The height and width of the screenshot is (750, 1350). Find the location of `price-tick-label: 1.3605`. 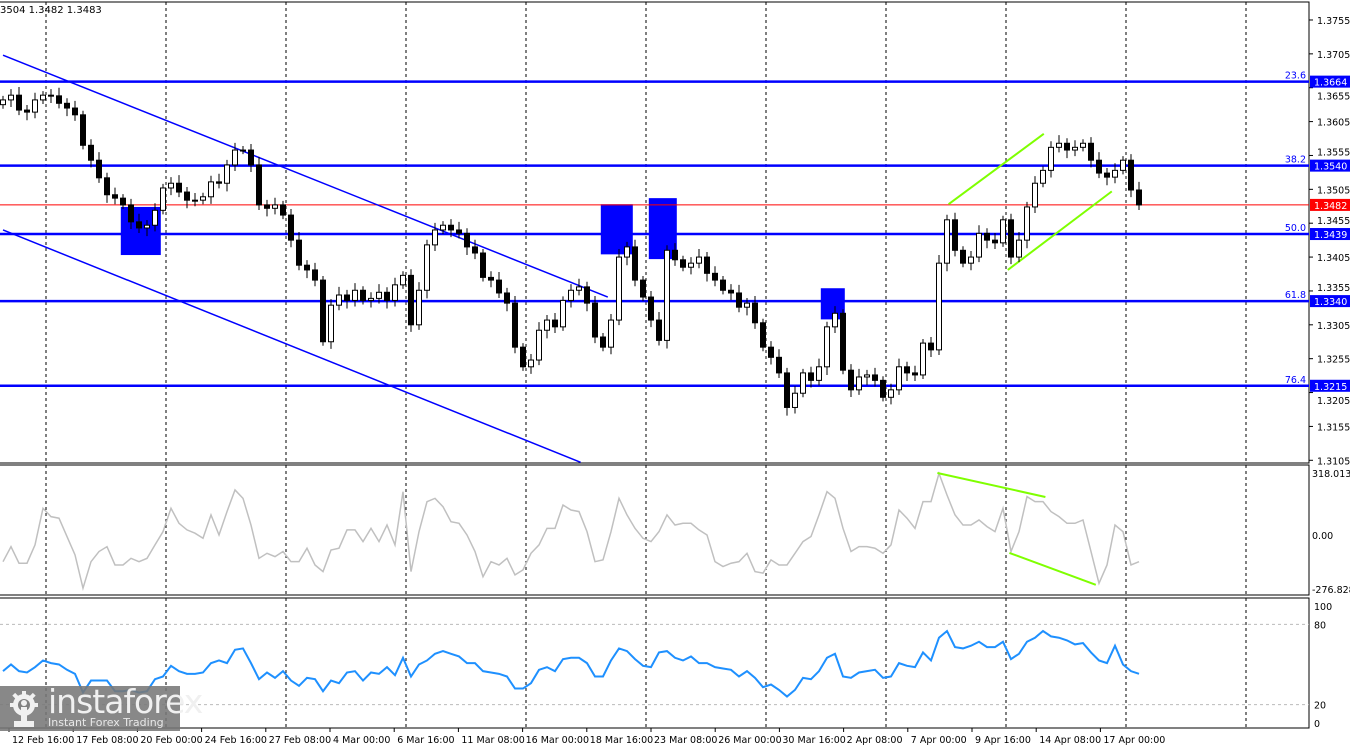

price-tick-label: 1.3605 is located at coordinates (1333, 123).